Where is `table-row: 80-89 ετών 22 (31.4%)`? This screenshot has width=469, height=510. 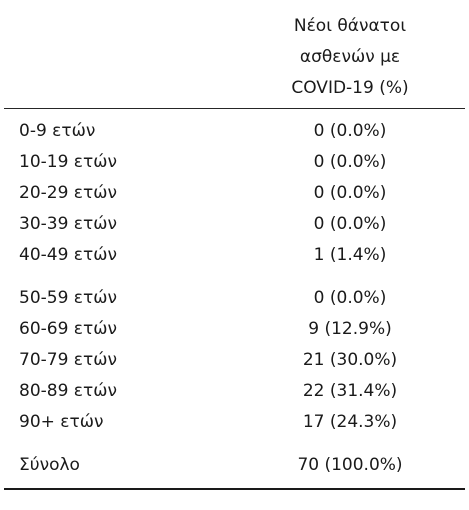
table-row: 80-89 ετών 22 (31.4%) is located at coordinates (234, 391).